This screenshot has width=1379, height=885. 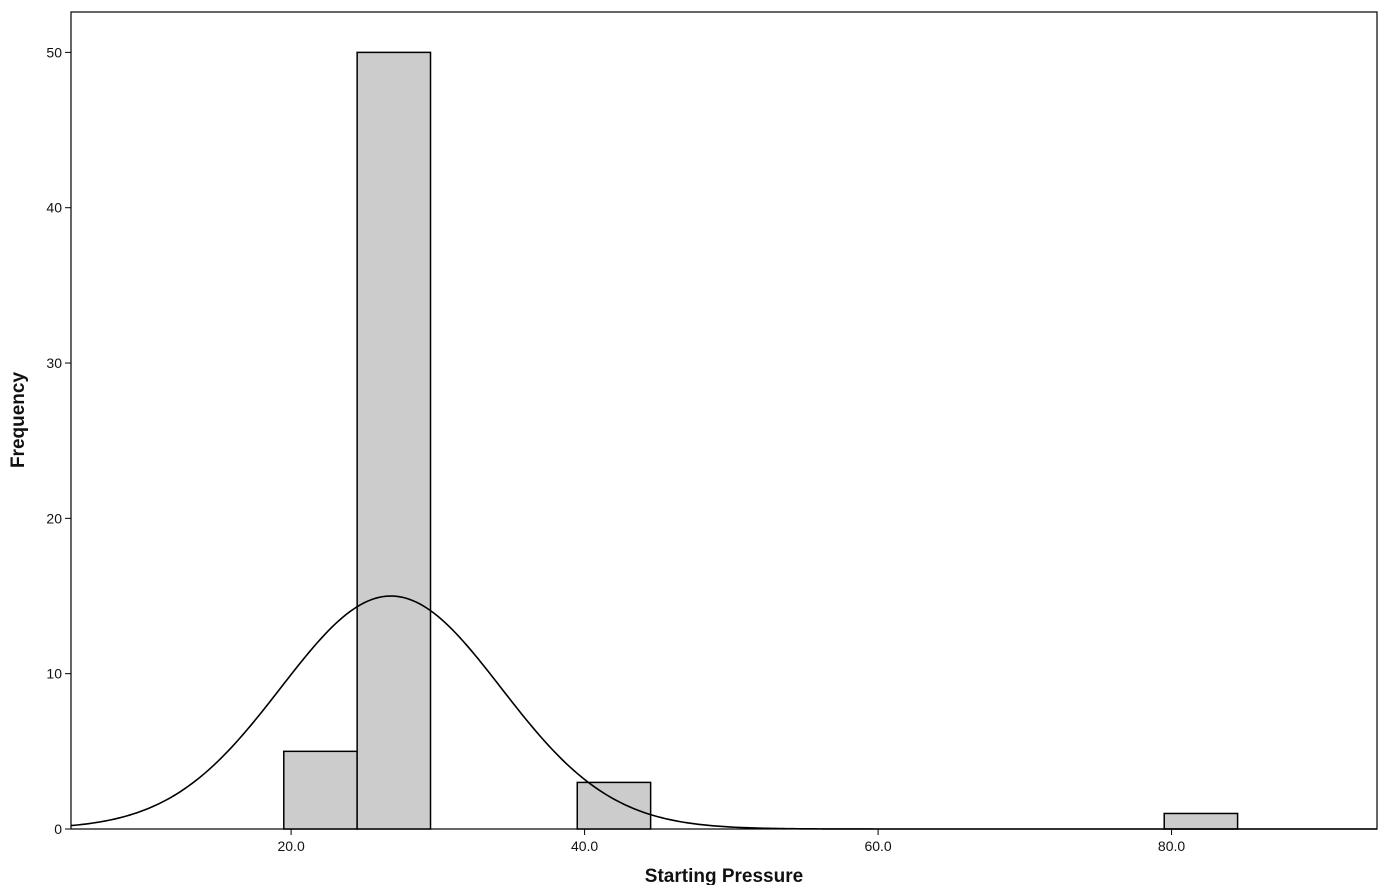 I want to click on y-tick-label: 40, so click(x=54, y=208).